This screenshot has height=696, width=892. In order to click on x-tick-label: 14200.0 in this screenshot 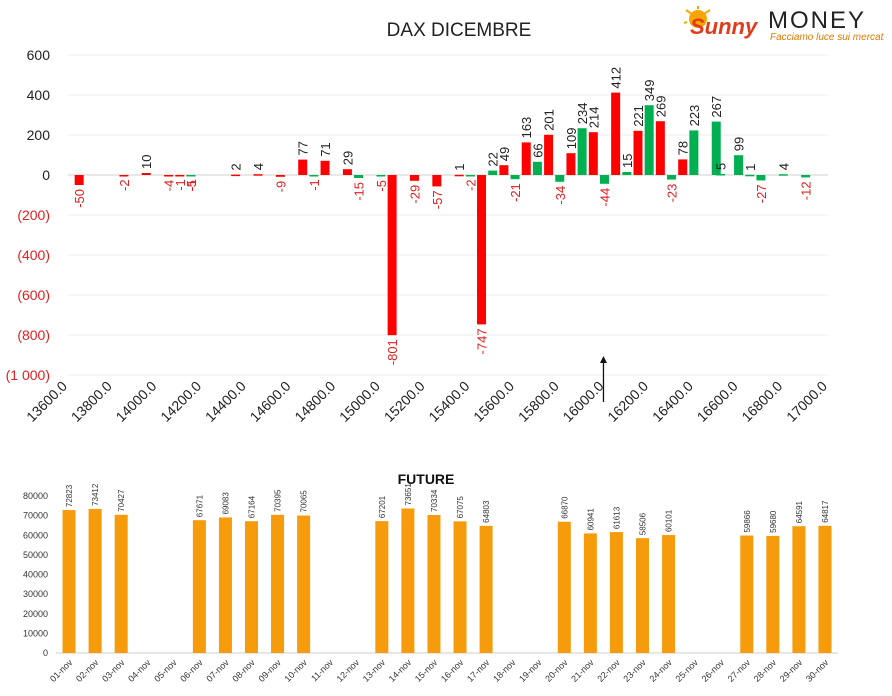, I will do `click(180, 401)`.